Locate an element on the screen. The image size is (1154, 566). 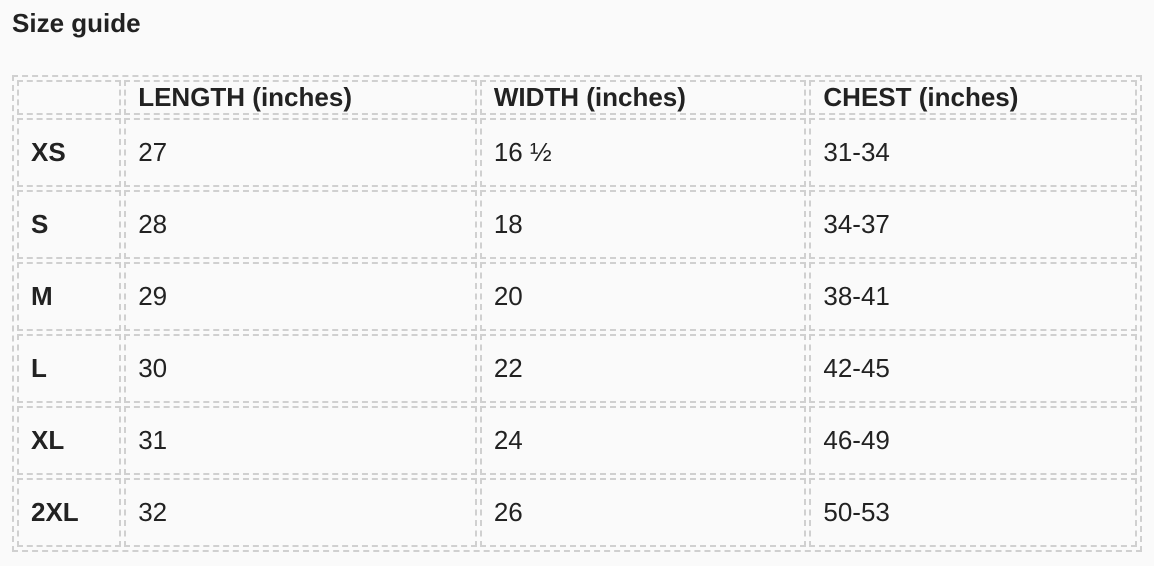
table-row: XS 27 16 ½ 31-34 is located at coordinates (577, 152).